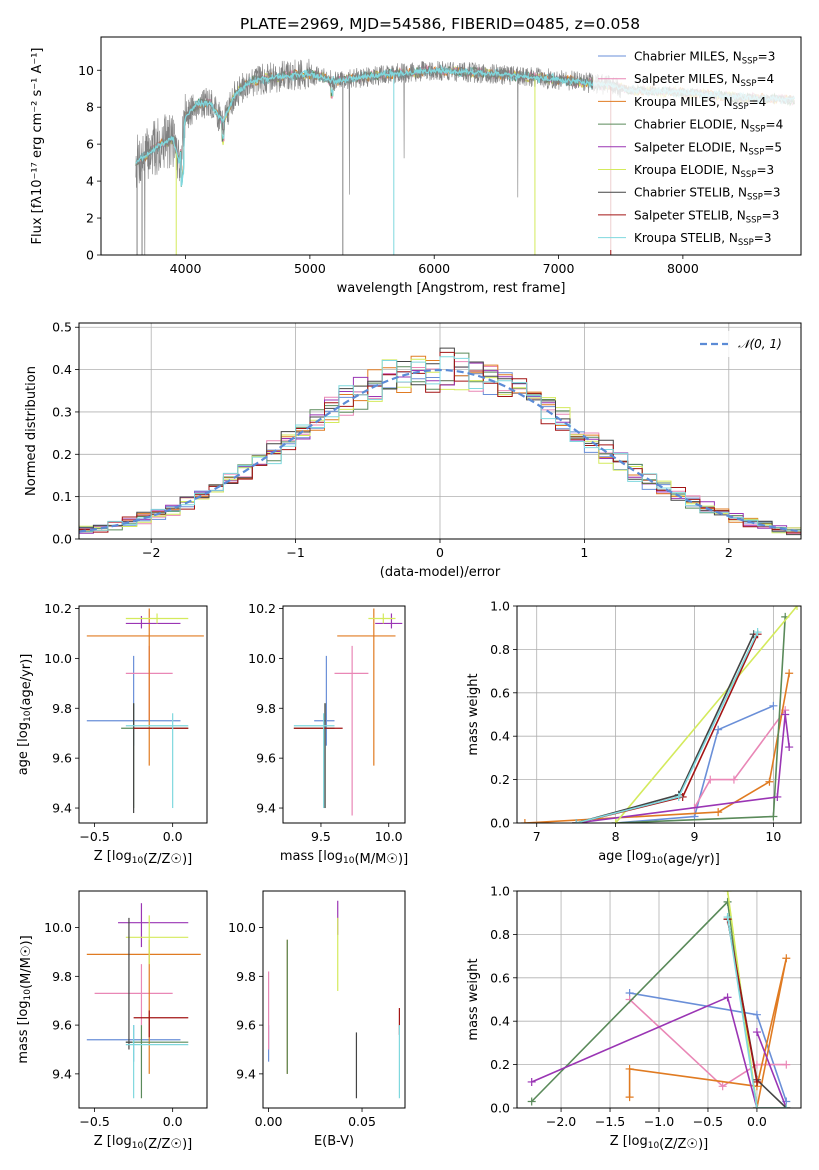  Describe the element at coordinates (62, 1025) in the screenshot. I see `mass_vs_z-ytick-label-1: 9.6` at that location.